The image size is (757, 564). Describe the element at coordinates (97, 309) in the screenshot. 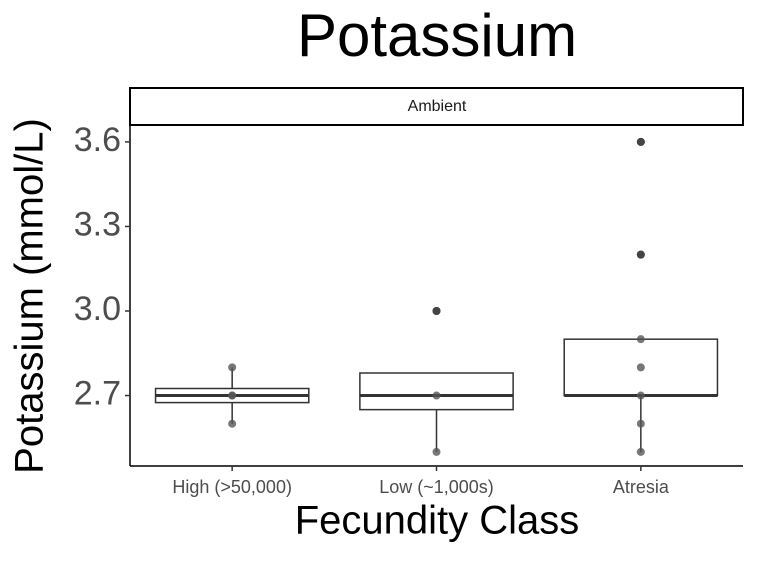

I see `y-tick-label: 3.0` at that location.